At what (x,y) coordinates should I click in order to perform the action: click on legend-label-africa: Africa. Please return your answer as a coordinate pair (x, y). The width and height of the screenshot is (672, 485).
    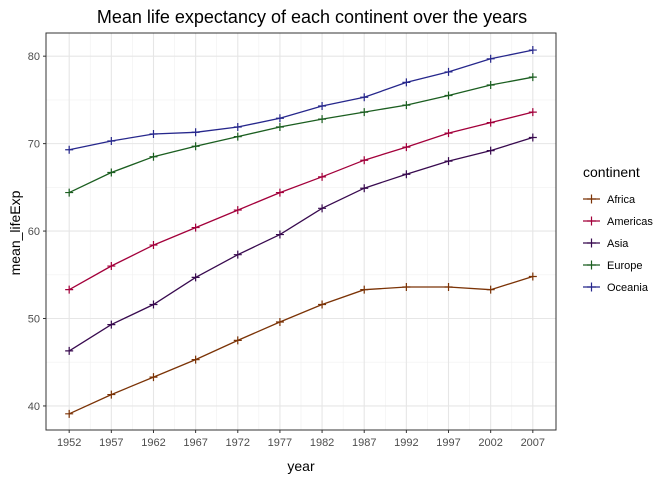
    Looking at the image, I should click on (621, 200).